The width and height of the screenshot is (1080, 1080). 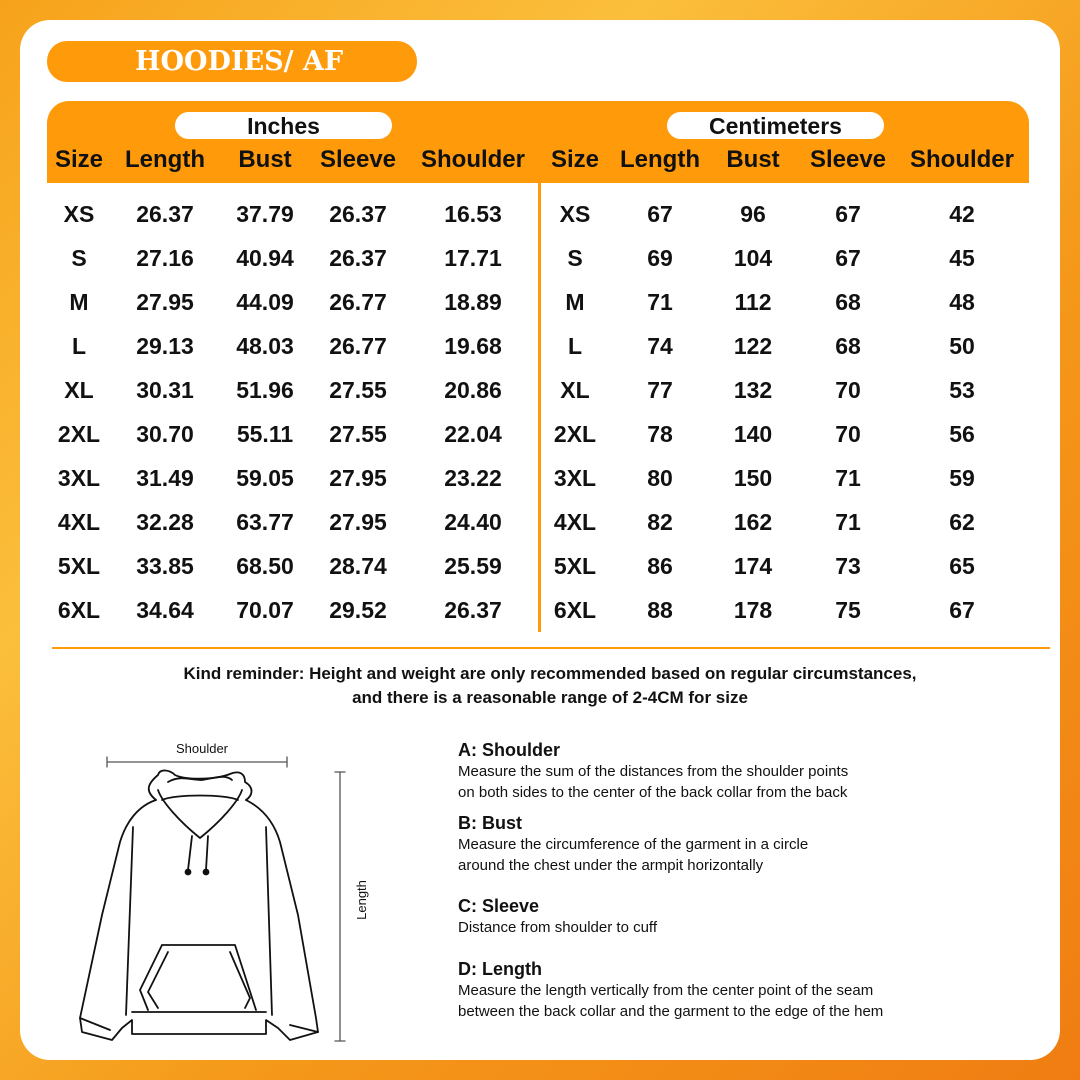 I want to click on inches-cell: 33.85, so click(x=165, y=566).